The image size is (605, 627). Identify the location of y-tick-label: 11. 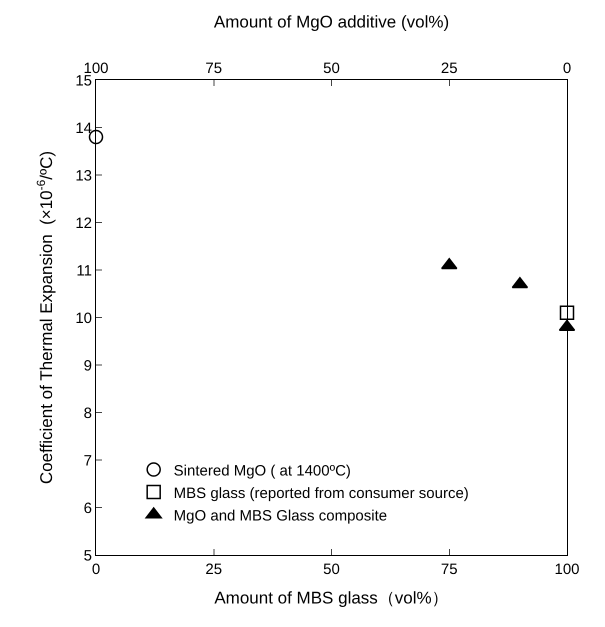
(84, 271).